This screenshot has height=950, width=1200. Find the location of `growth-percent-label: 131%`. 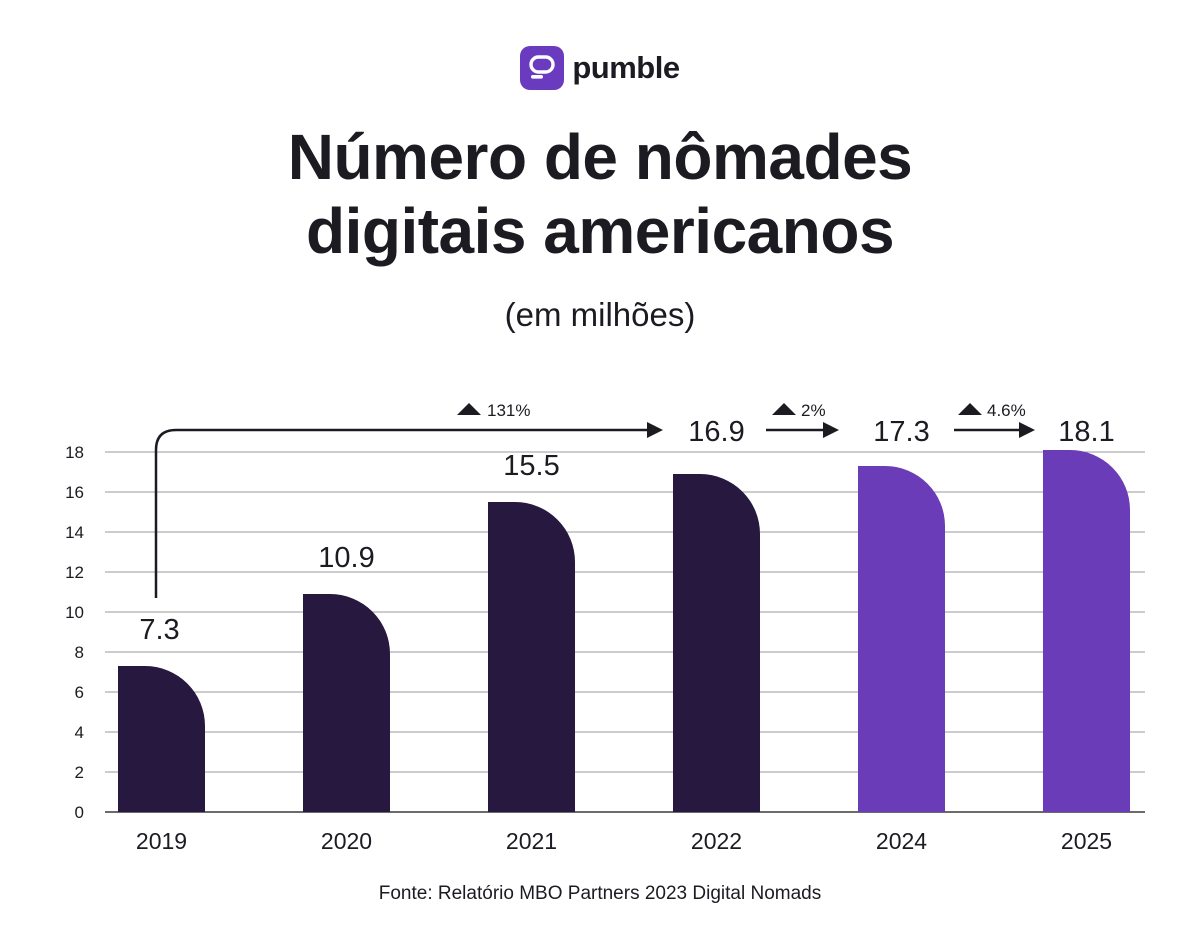

growth-percent-label: 131% is located at coordinates (508, 410).